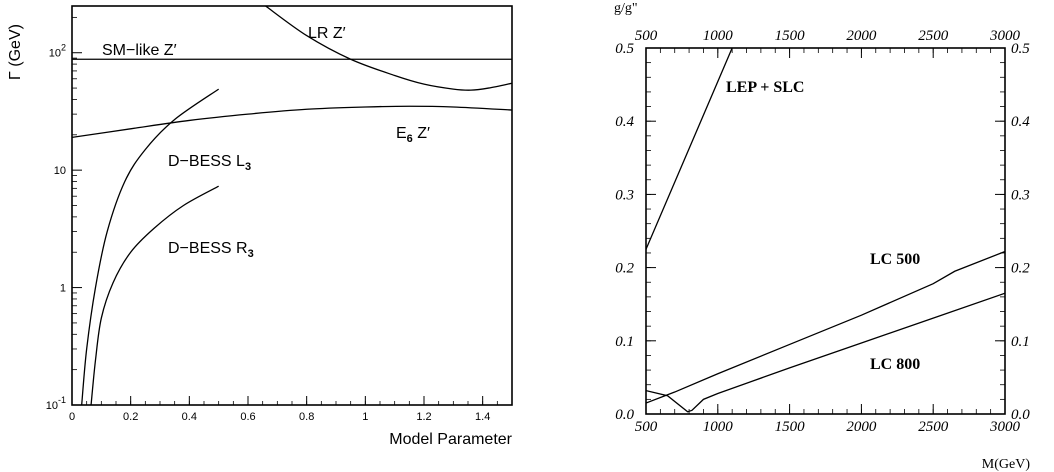  Describe the element at coordinates (450, 439) in the screenshot. I see `left-x-axis-label: Model Parameter` at that location.